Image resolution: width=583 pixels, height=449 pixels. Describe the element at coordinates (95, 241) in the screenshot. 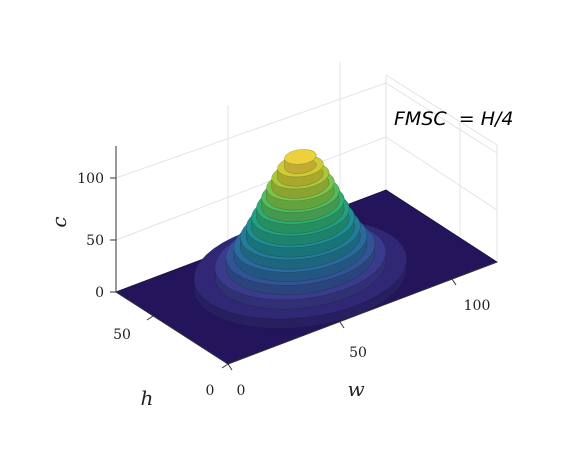

I see `z-tick-label-50: 50` at that location.